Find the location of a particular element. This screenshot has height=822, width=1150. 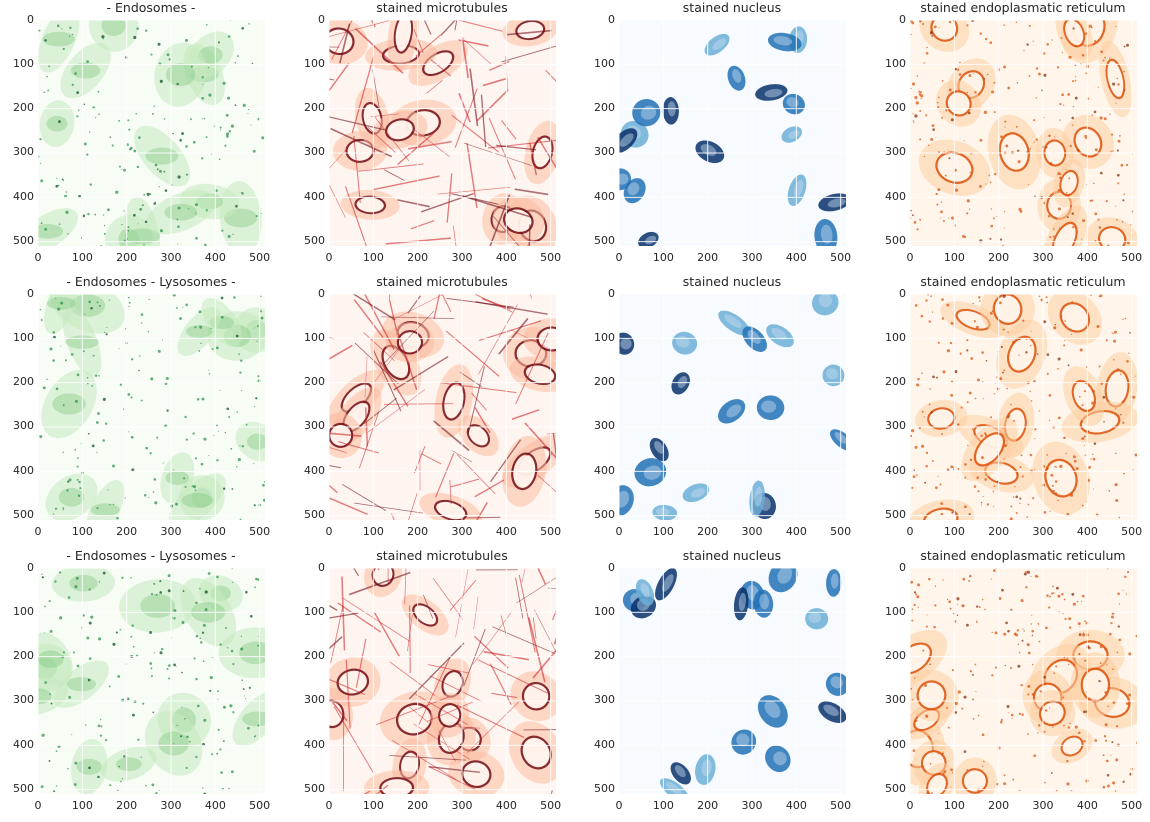

panel-title: stained nucleus is located at coordinates (732, 7).